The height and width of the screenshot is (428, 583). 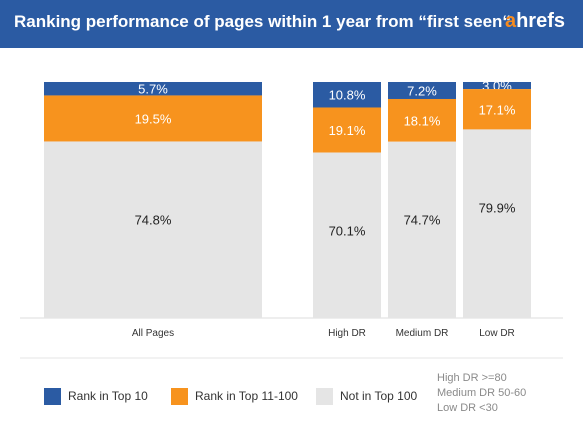 What do you see at coordinates (324, 396) in the screenshot?
I see `legend-swatch-not-top100` at bounding box center [324, 396].